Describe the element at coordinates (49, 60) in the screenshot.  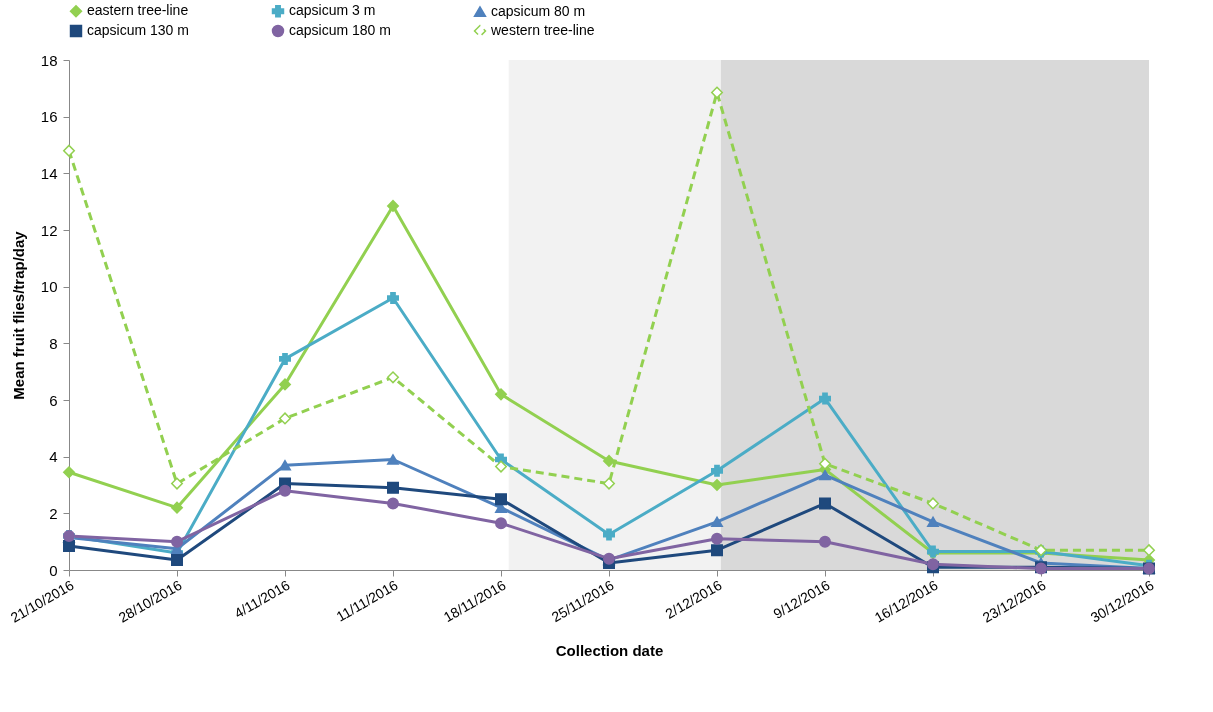
I see `y-tick-label: 18` at that location.